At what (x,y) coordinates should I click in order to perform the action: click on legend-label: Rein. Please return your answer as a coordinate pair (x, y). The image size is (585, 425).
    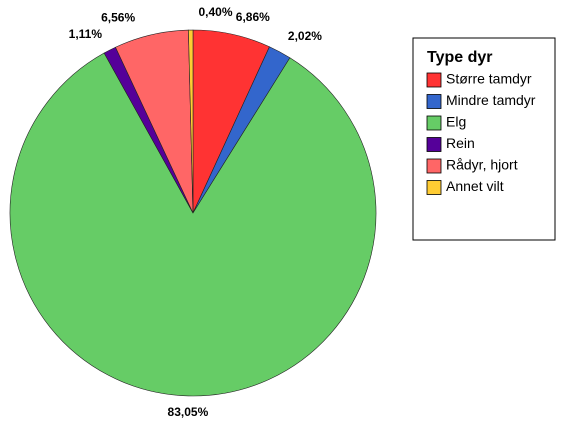
    Looking at the image, I should click on (460, 143).